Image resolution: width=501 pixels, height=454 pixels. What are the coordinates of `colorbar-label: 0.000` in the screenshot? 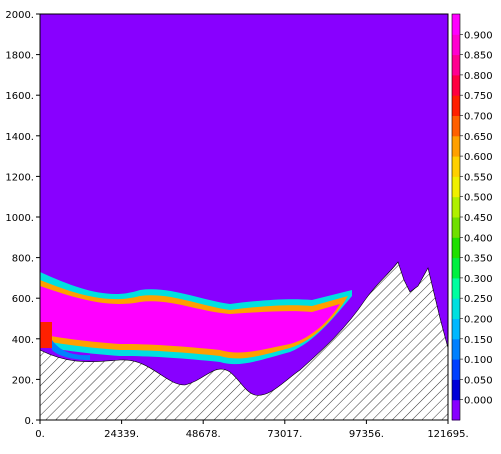 It's located at (478, 401).